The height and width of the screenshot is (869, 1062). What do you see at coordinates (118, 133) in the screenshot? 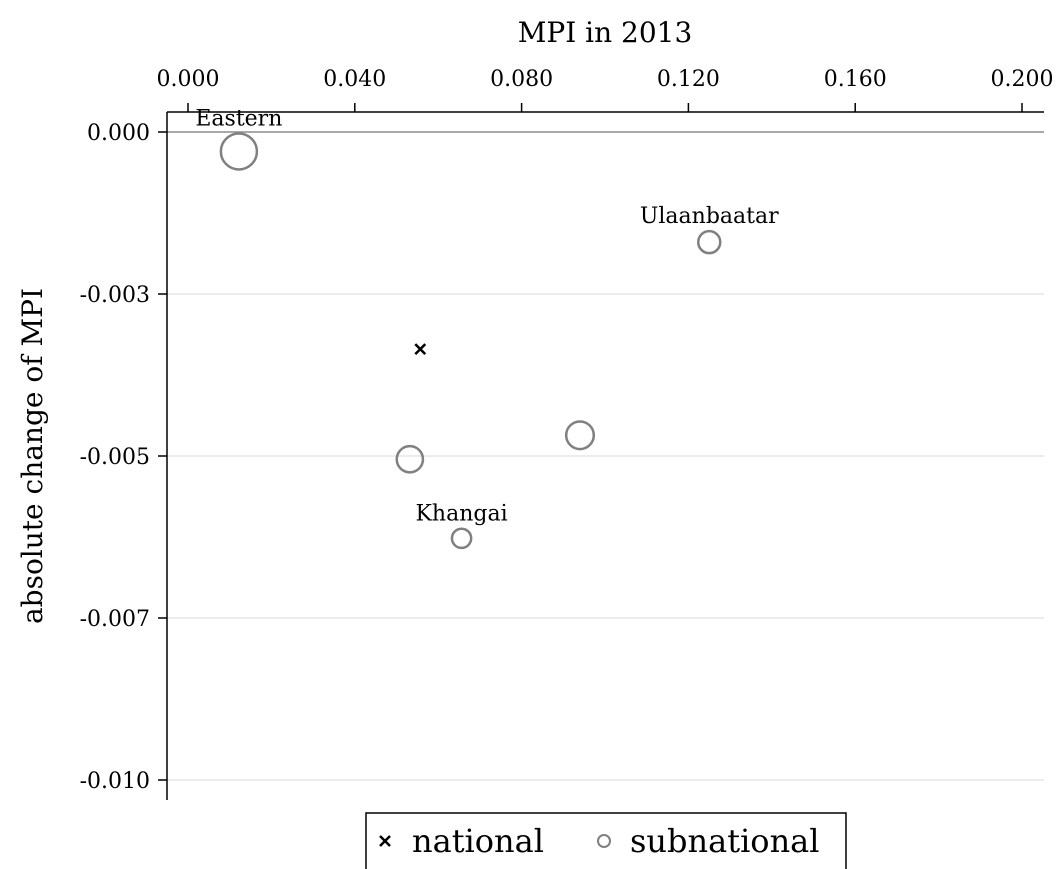
I see `y-tick-label: 0.000` at bounding box center [118, 133].